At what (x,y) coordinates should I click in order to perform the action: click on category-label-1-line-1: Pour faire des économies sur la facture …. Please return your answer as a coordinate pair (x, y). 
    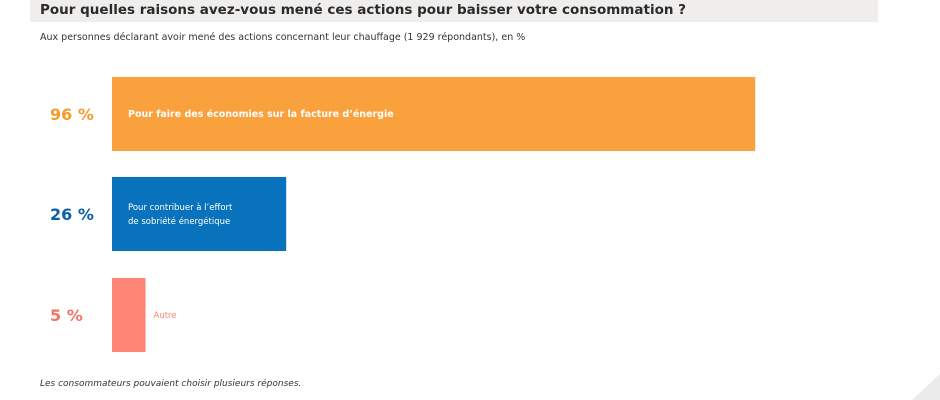
    Looking at the image, I should click on (261, 114).